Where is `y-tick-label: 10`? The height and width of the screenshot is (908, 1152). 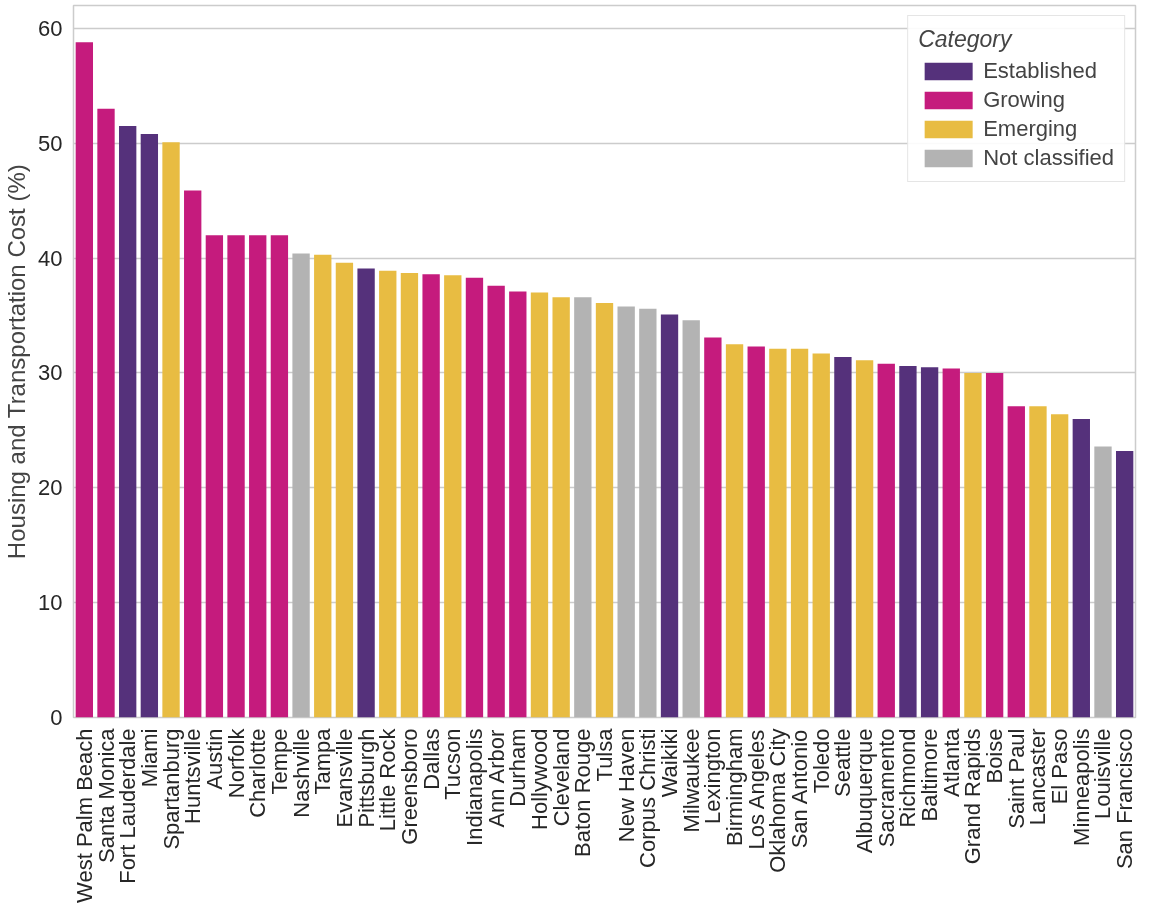 y-tick-label: 10 is located at coordinates (50, 603).